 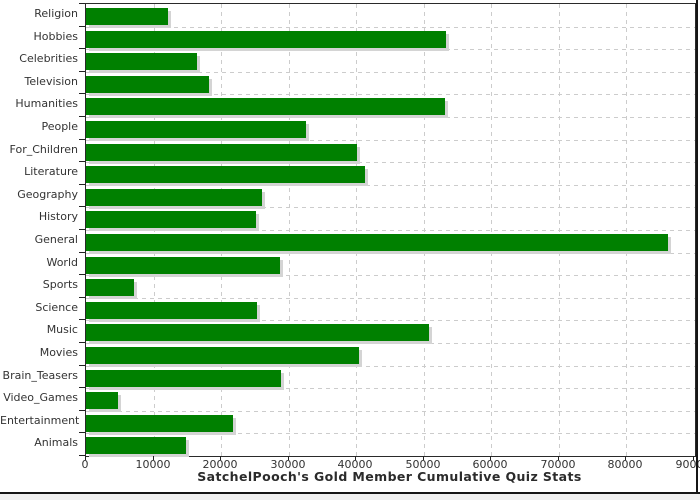 What do you see at coordinates (55, 36) in the screenshot?
I see `y-axis-label: Hobbies` at bounding box center [55, 36].